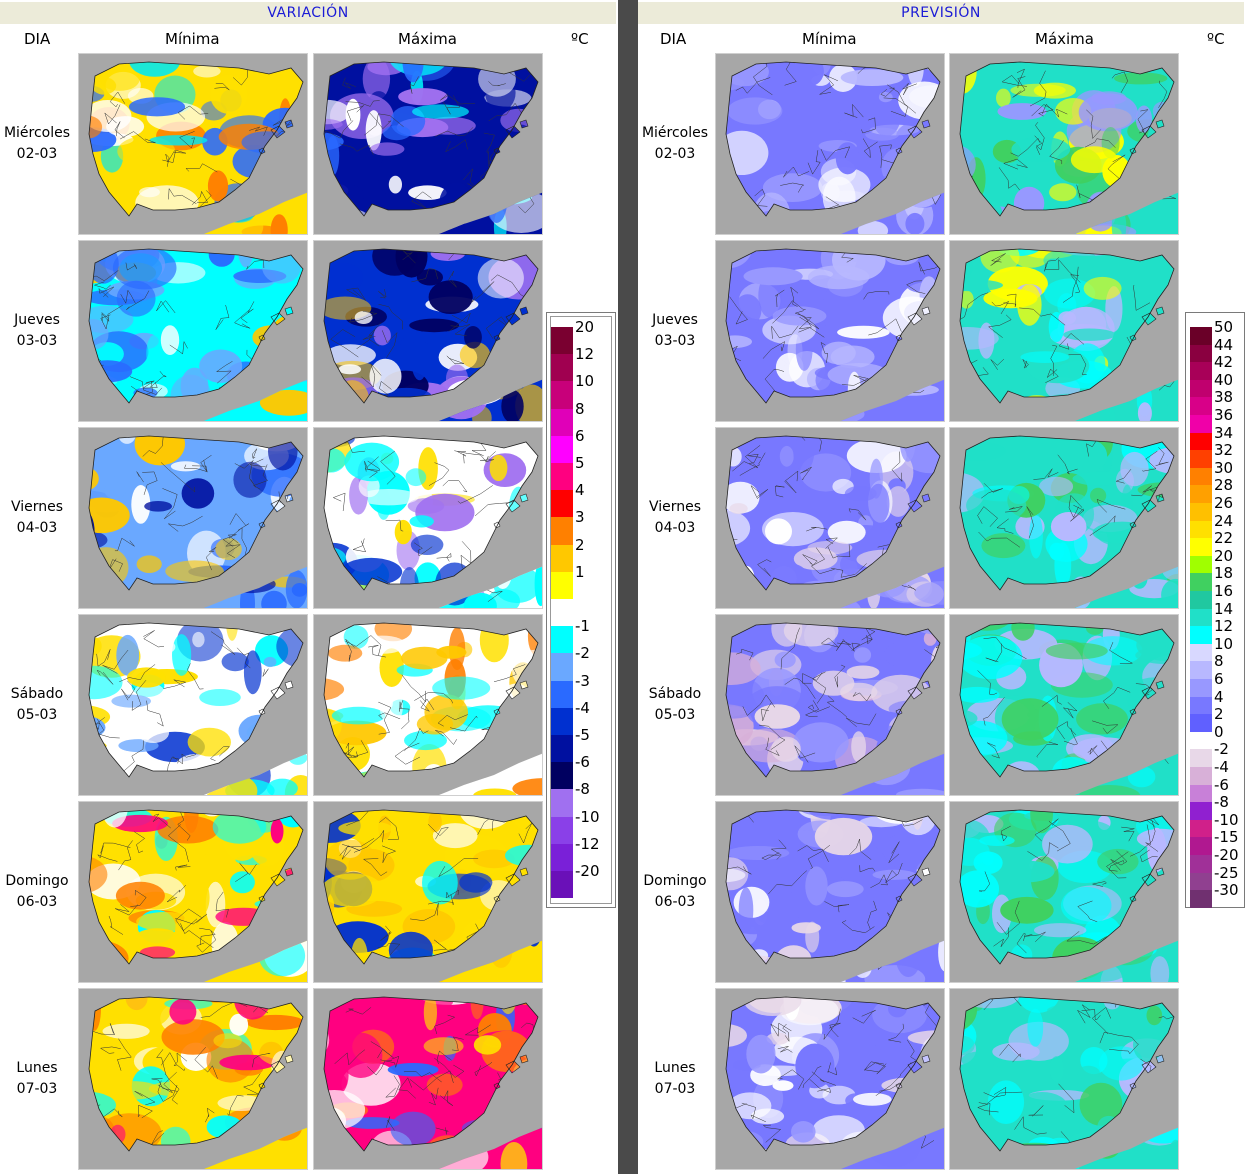  Describe the element at coordinates (581, 391) in the screenshot. I see `variacion-legend-entry: 10` at that location.